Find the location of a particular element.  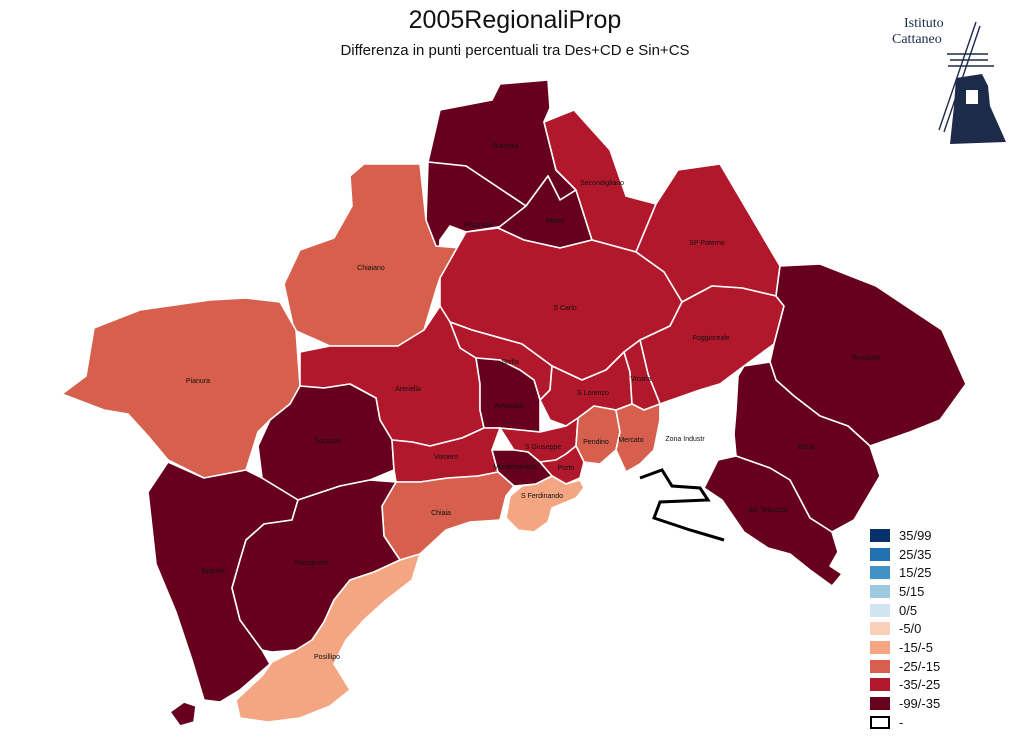

zone-label-miano: Miano is located at coordinates (554, 221).